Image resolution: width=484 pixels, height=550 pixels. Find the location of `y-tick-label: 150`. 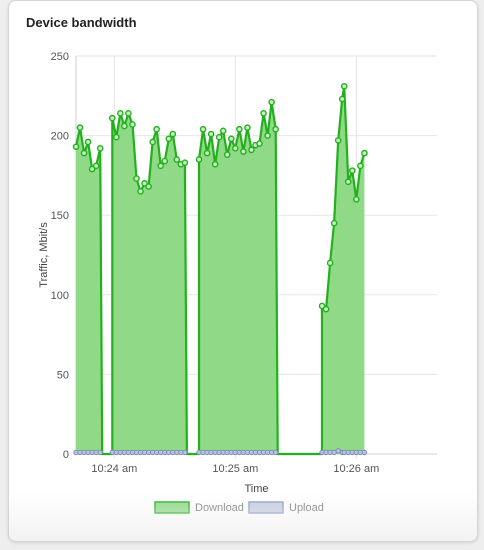

y-tick-label: 150 is located at coordinates (60, 216).